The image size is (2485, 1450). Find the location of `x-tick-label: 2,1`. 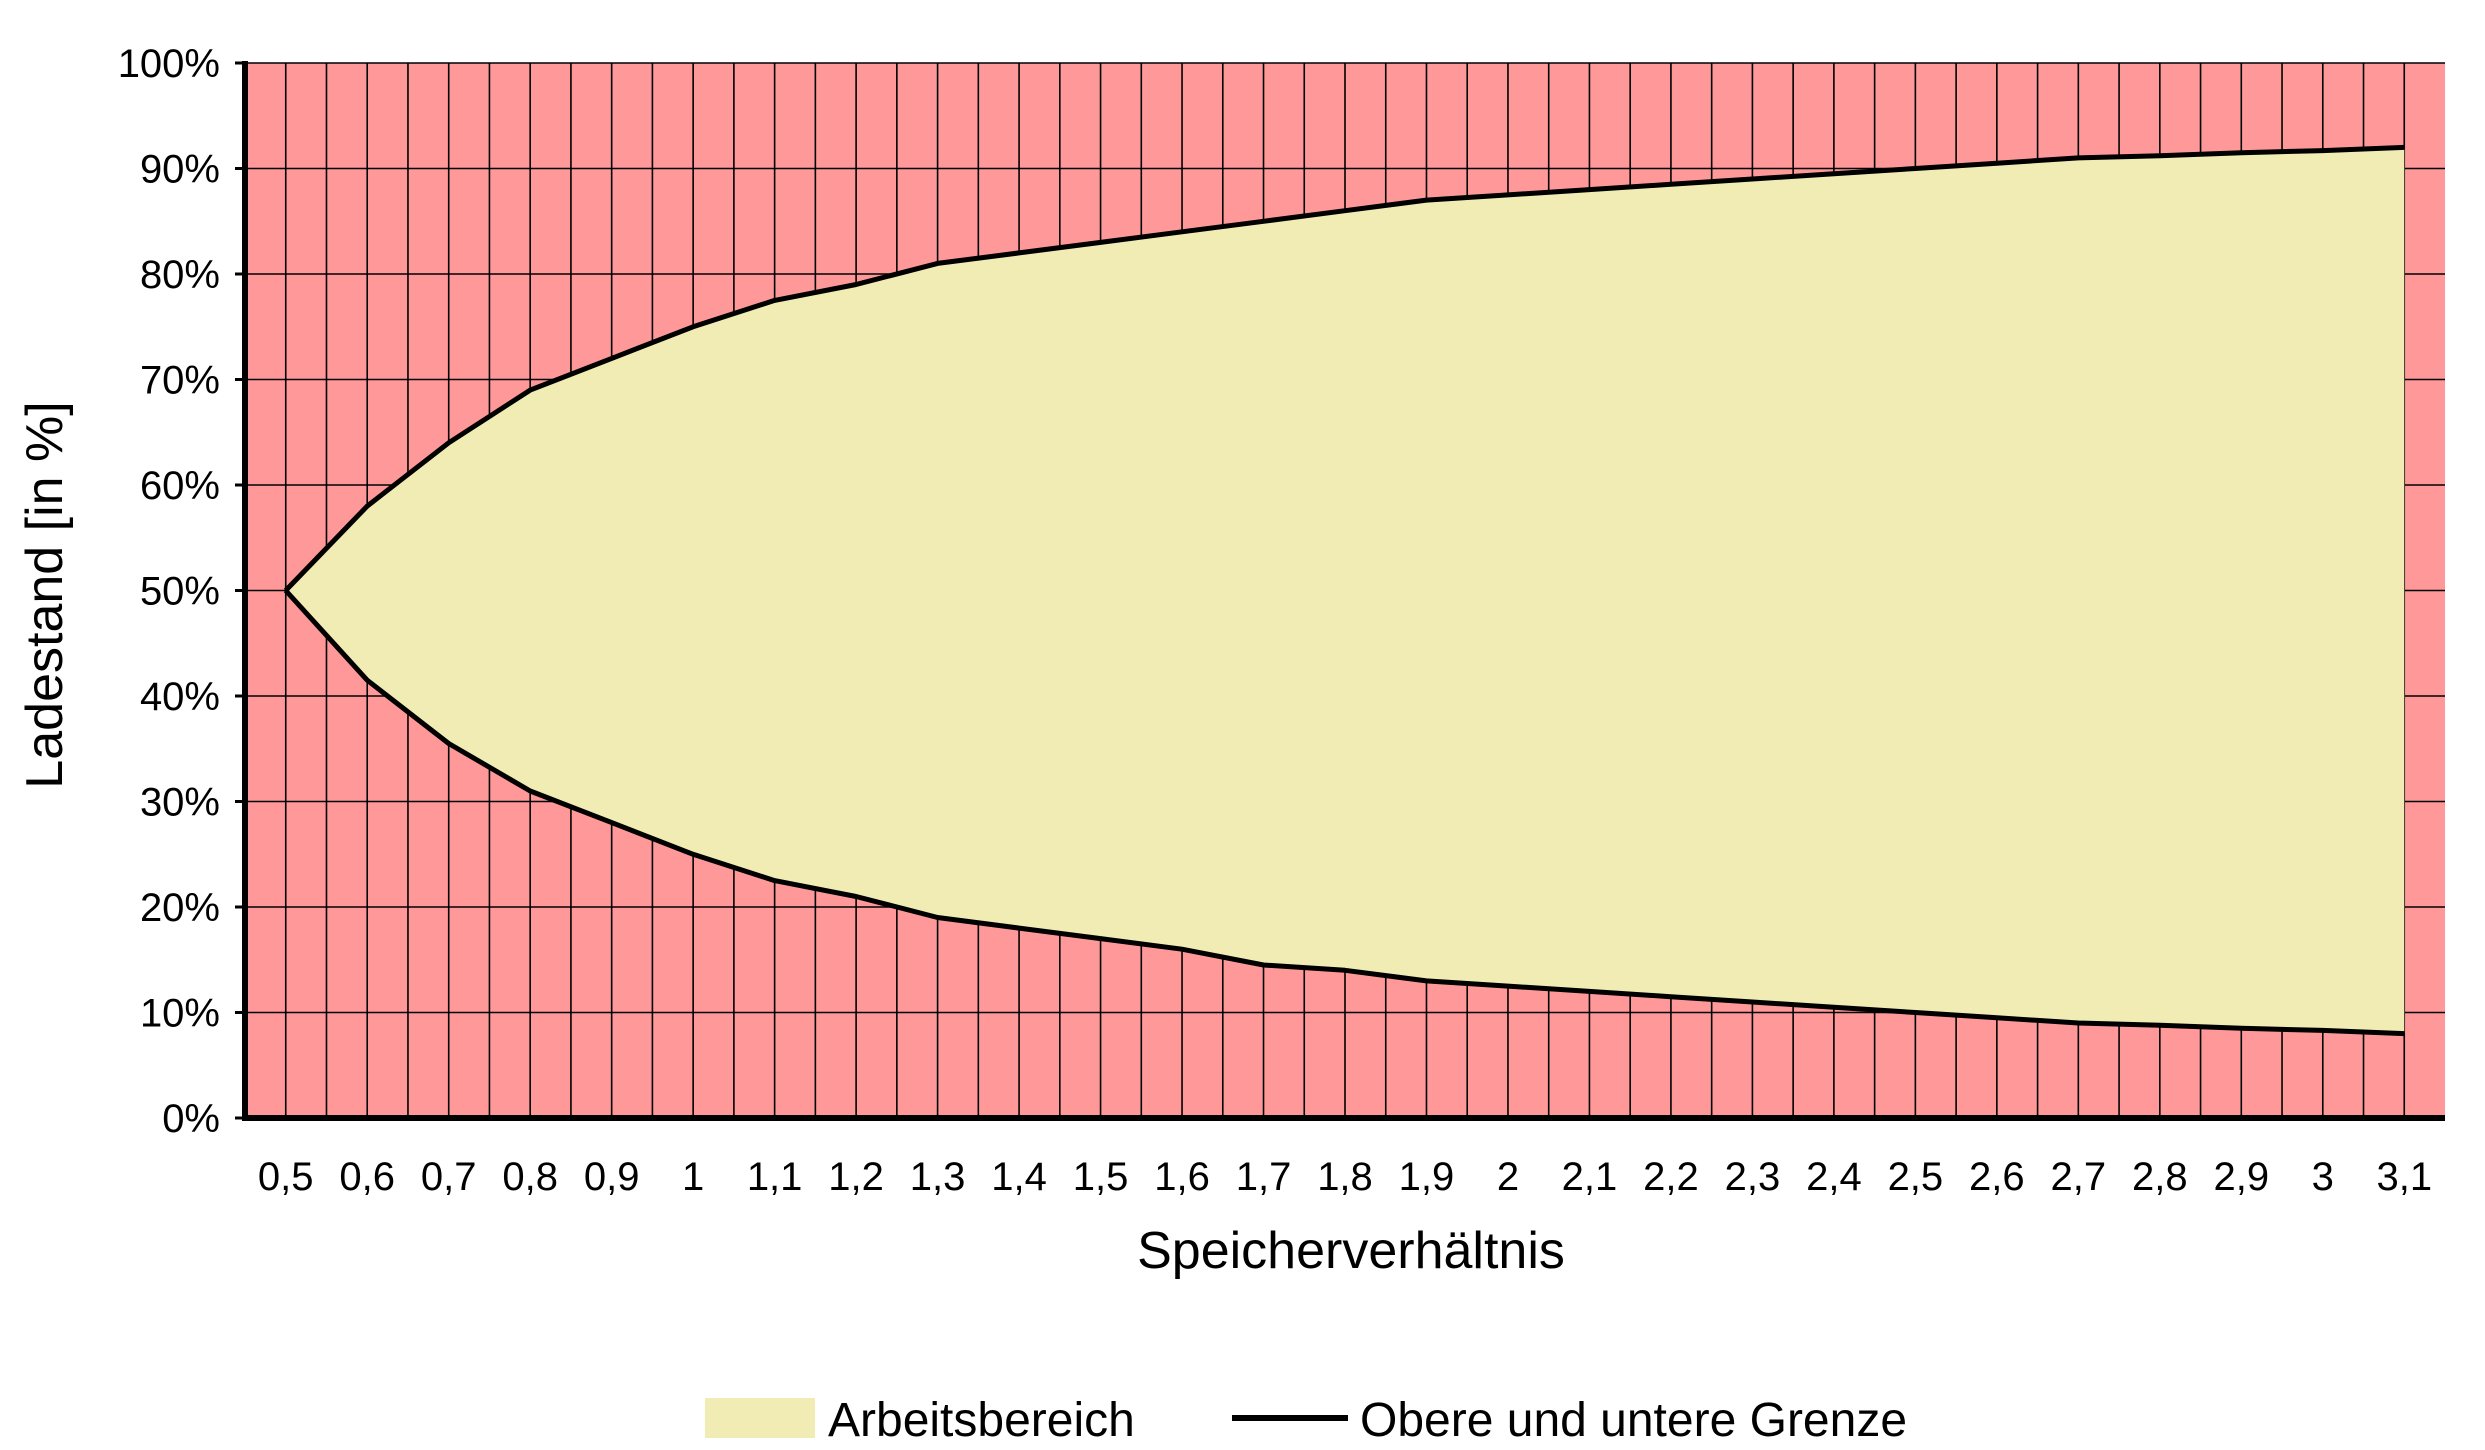

x-tick-label: 2,1 is located at coordinates (1590, 1177).